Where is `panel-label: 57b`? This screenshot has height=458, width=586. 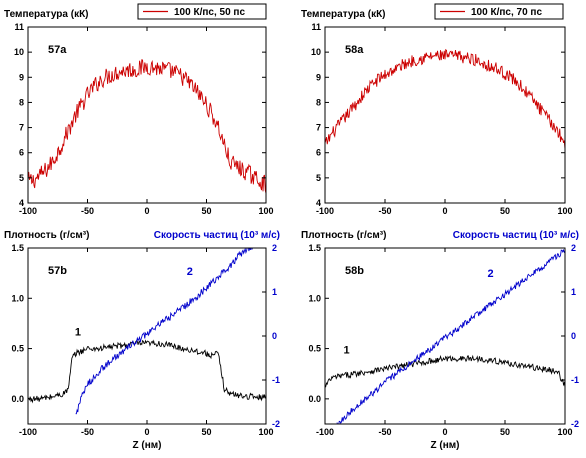 panel-label: 57b is located at coordinates (57, 271).